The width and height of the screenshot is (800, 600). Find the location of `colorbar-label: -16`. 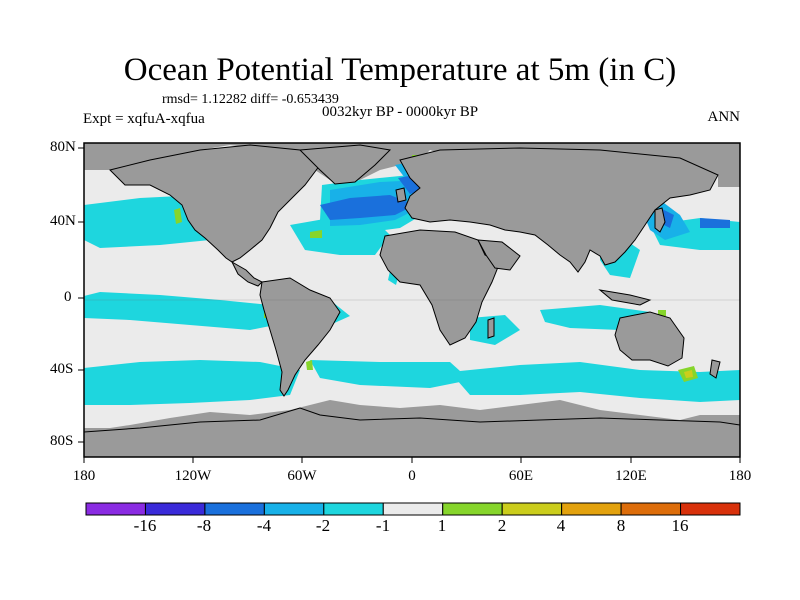

colorbar-label: -16 is located at coordinates (145, 525).